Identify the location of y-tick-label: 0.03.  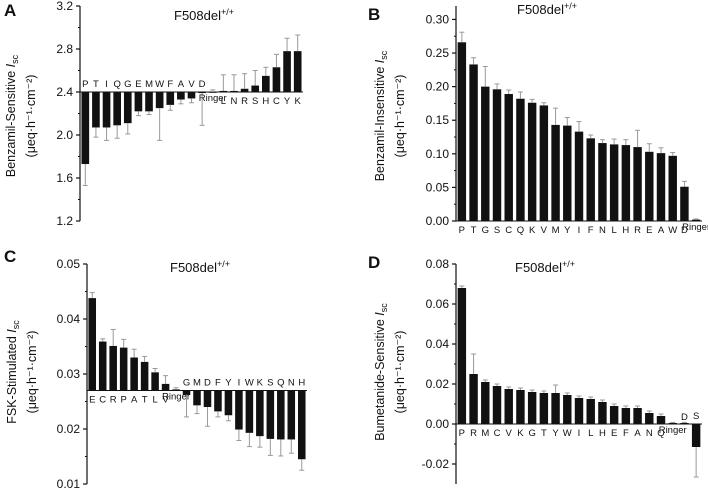
(69, 374).